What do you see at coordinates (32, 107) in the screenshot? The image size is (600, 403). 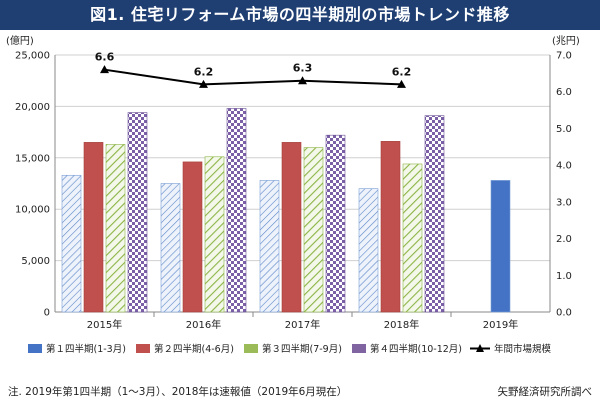 I see `left-tick-label: 20,000` at bounding box center [32, 107].